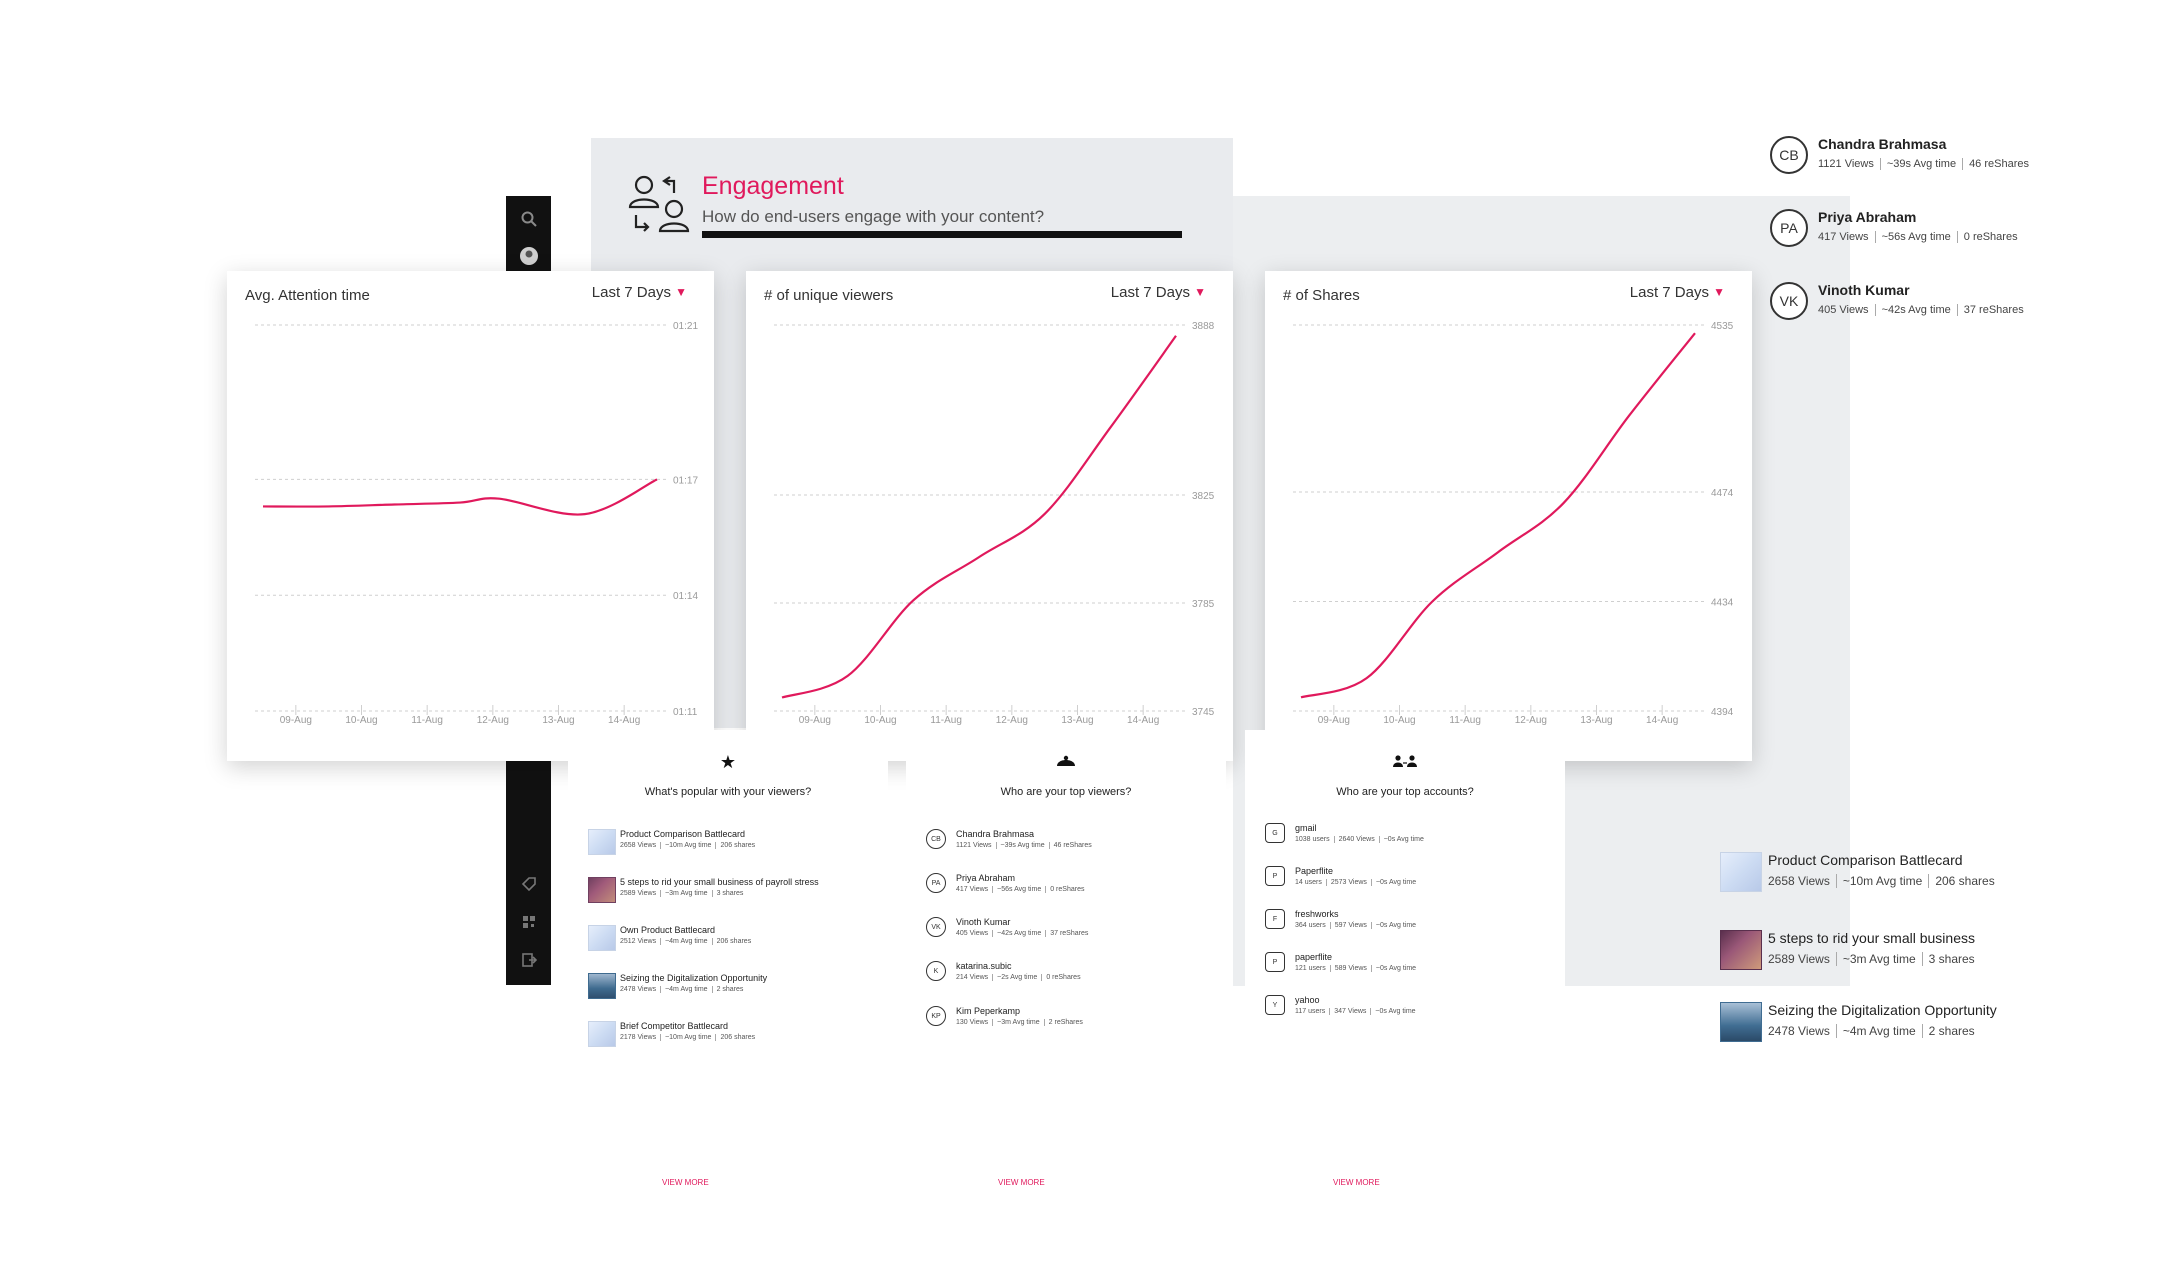  What do you see at coordinates (1722, 602) in the screenshot?
I see `y-tick-label: 4434` at bounding box center [1722, 602].